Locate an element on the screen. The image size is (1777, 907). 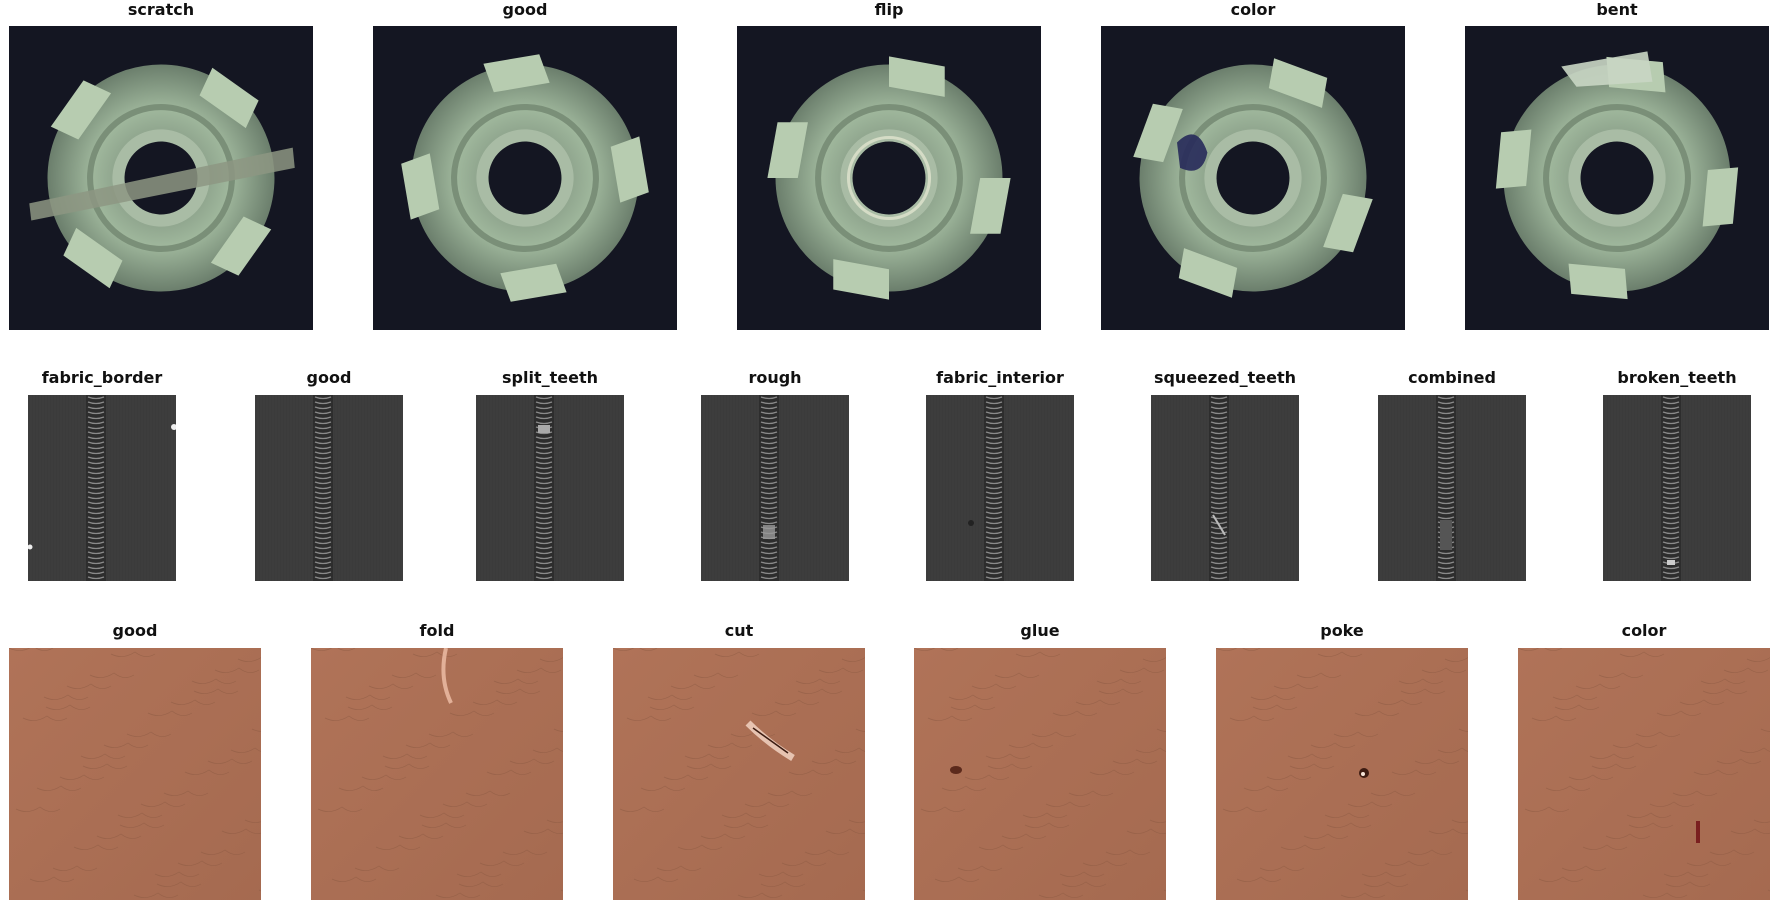
metal-nut-panel-good: good is located at coordinates (525, 165).